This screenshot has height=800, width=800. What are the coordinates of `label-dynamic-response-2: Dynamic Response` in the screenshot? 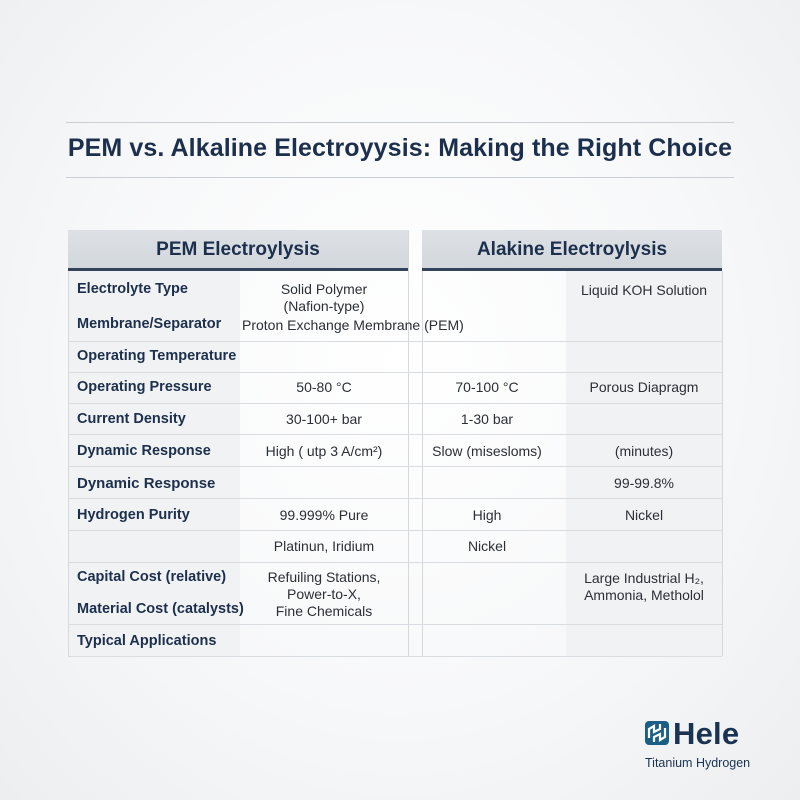 It's located at (146, 483).